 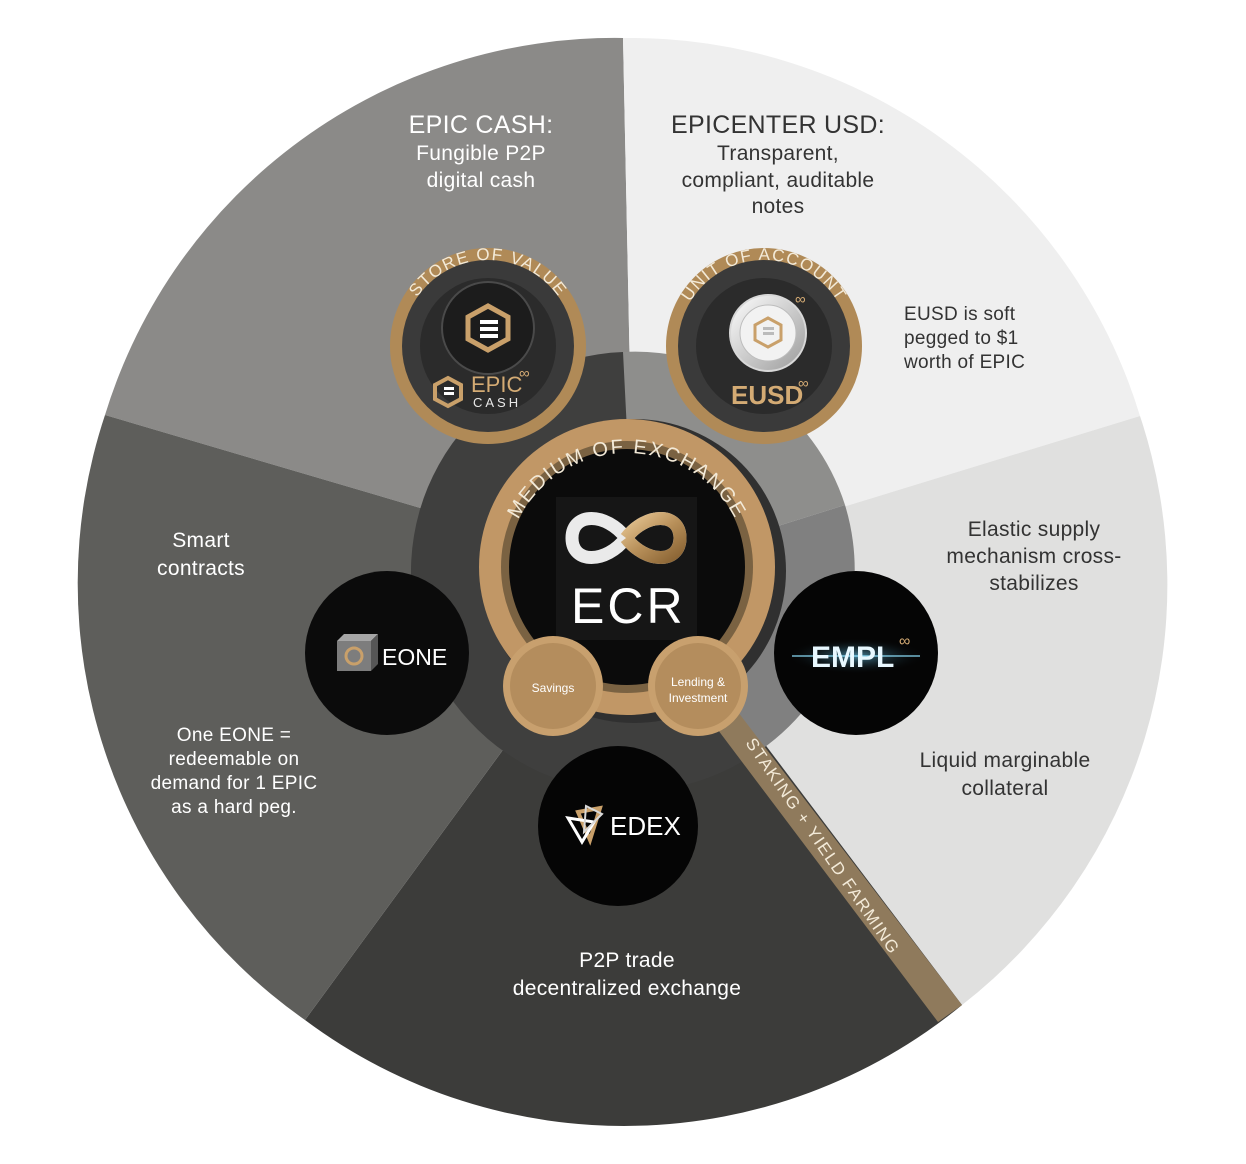 I want to click on epic-cash-sup: ∞, so click(x=524, y=373).